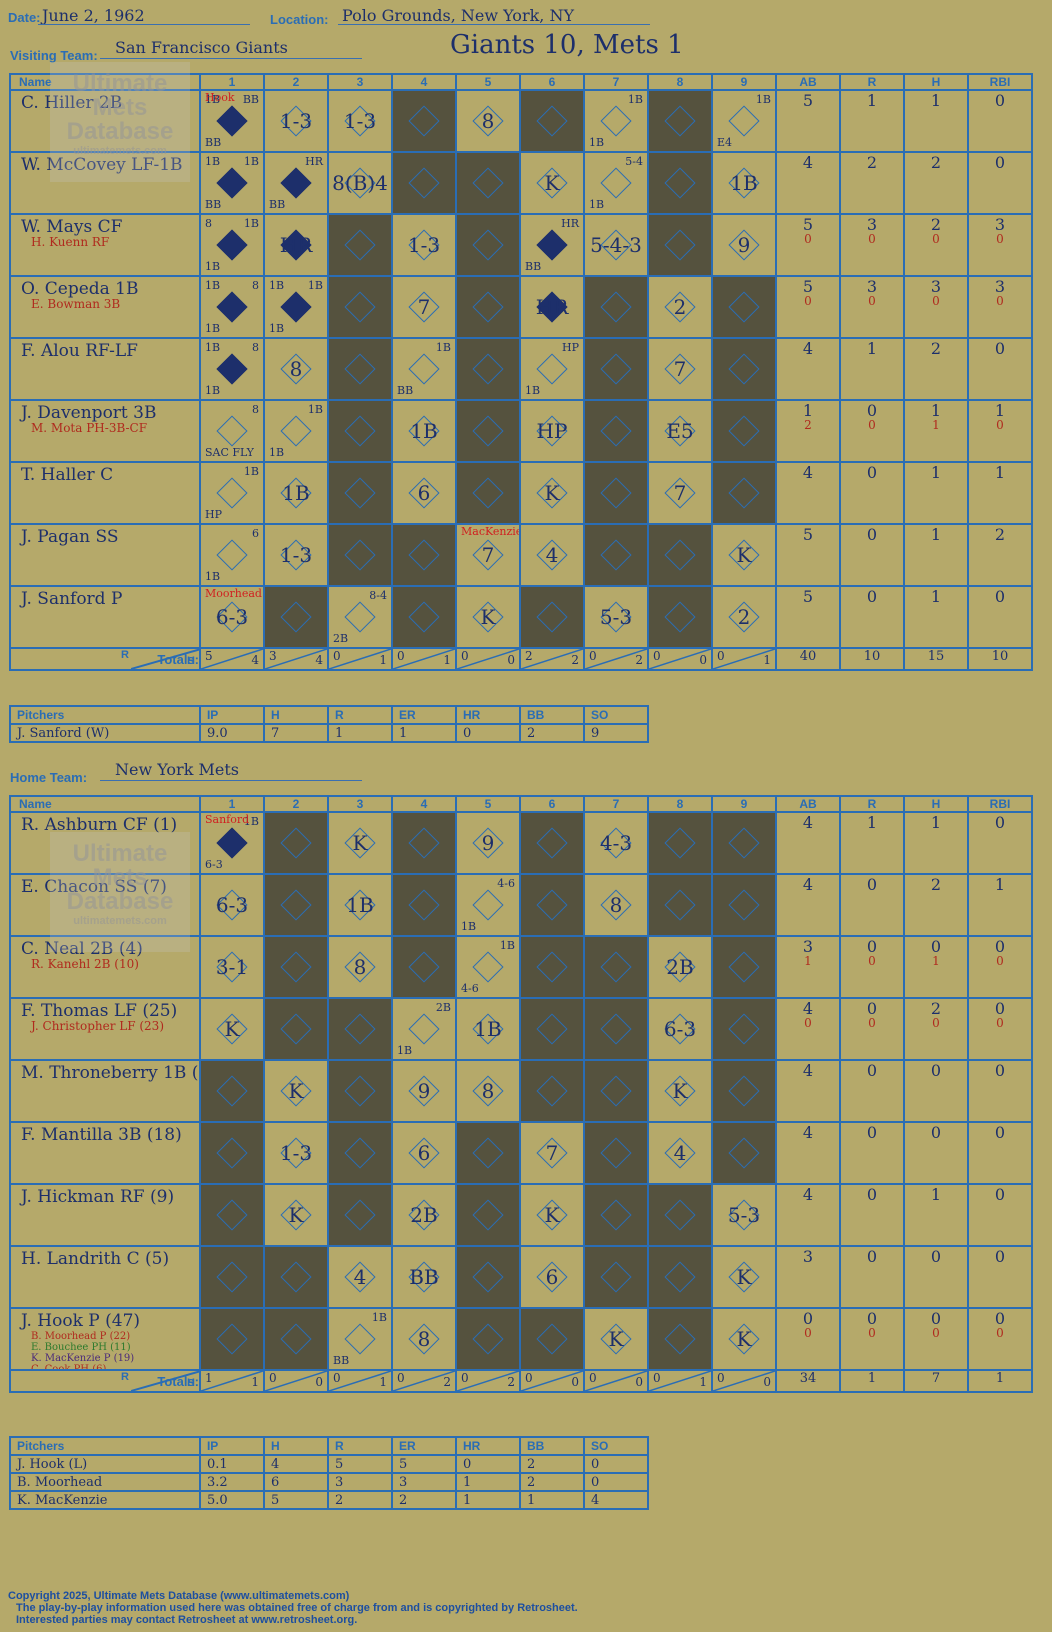  Describe the element at coordinates (552, 555) in the screenshot. I see `play-result: 4` at that location.